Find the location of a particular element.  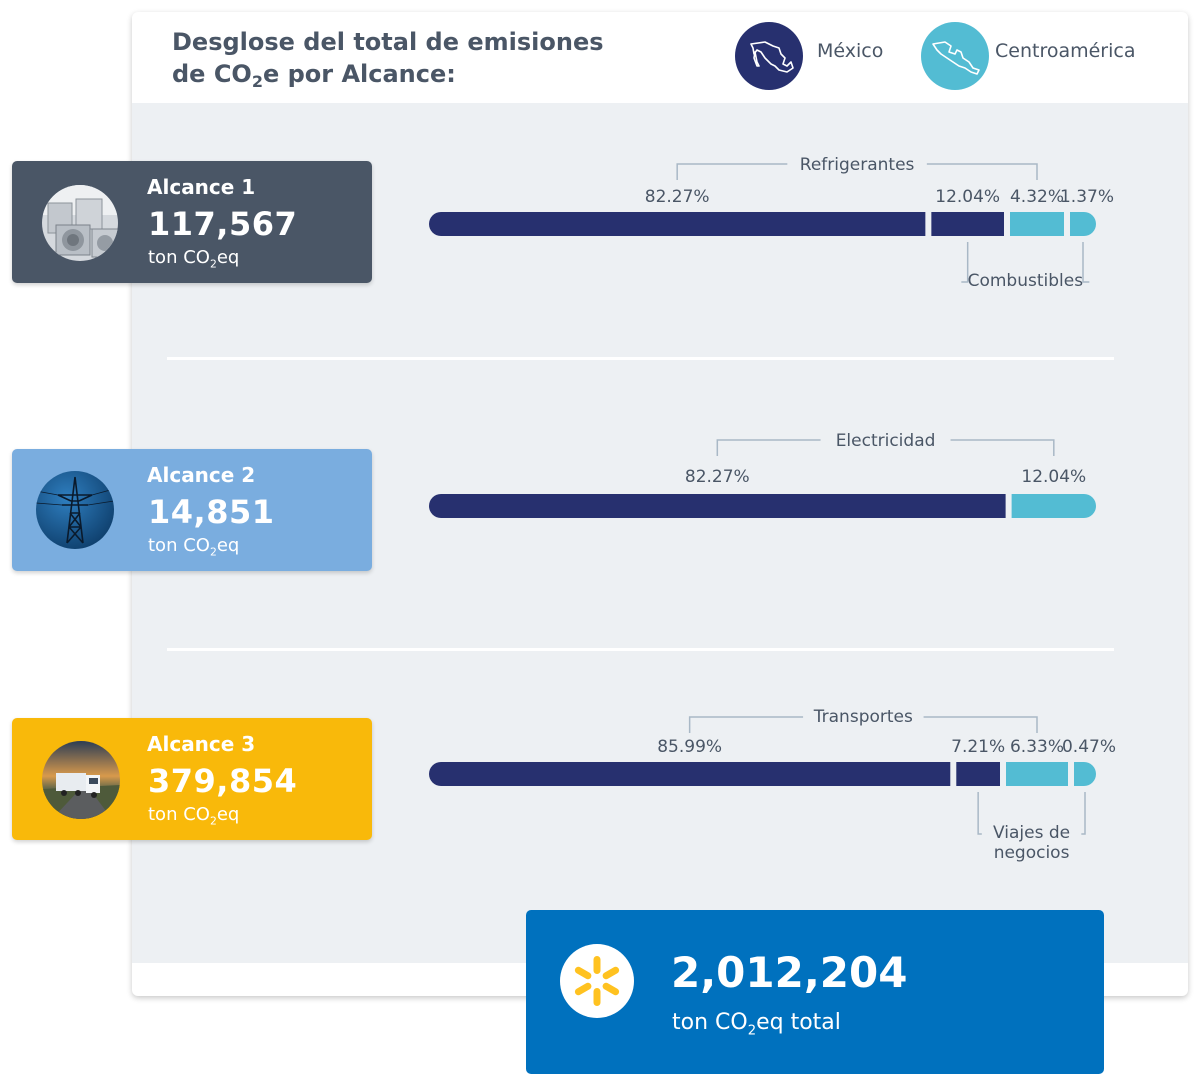

total-value: 2,012,204 is located at coordinates (789, 972).